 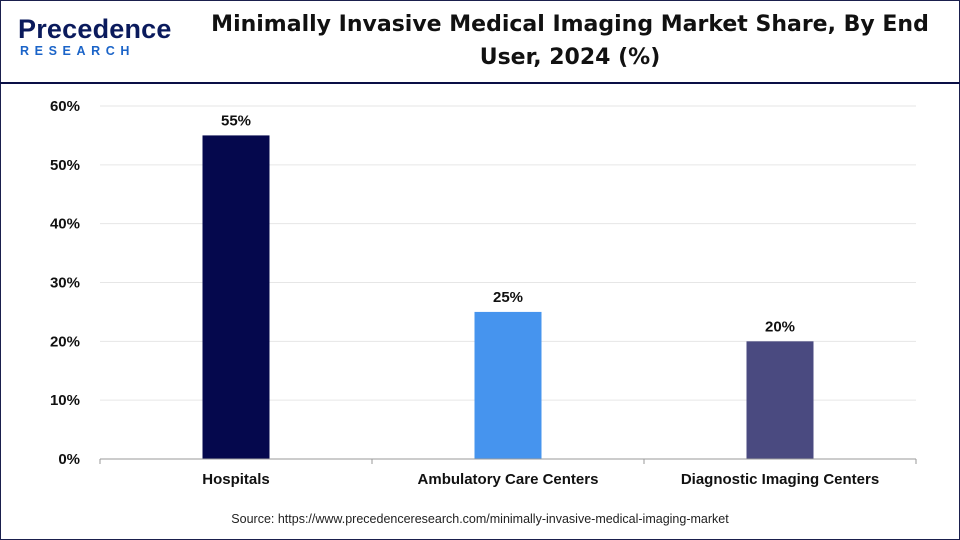 What do you see at coordinates (65, 341) in the screenshot?
I see `y-tick-label: 20%` at bounding box center [65, 341].